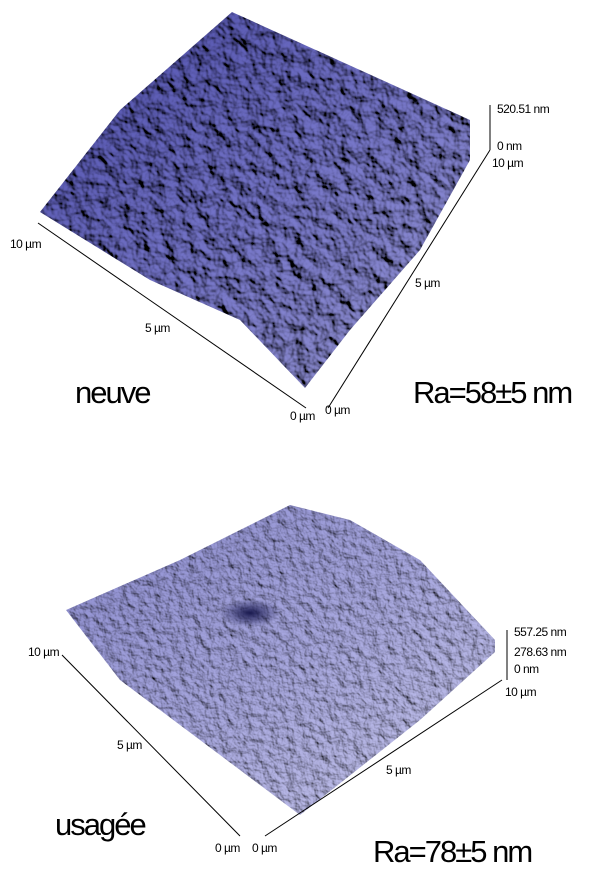 The height and width of the screenshot is (873, 614). Describe the element at coordinates (540, 652) in the screenshot. I see `z-label: 278.63 nm` at that location.